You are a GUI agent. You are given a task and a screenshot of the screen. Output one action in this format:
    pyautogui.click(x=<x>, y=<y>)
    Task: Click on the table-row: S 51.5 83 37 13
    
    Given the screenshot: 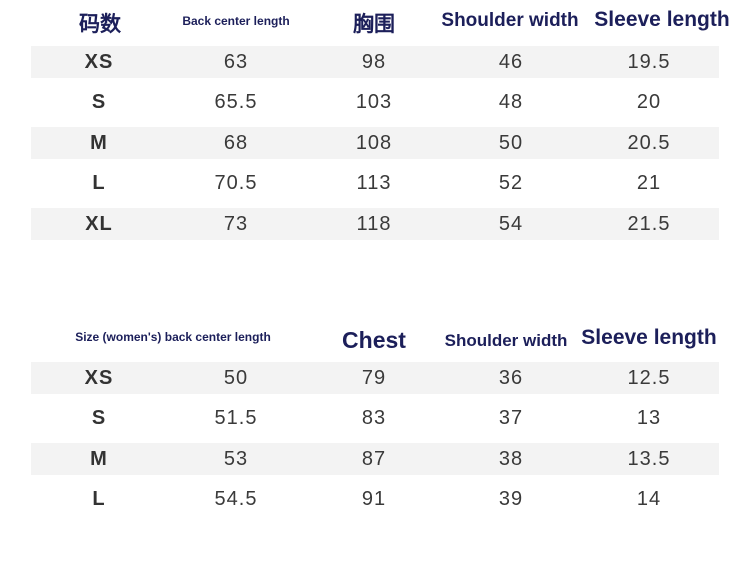 What is the action you would take?
    pyautogui.click(x=375, y=418)
    